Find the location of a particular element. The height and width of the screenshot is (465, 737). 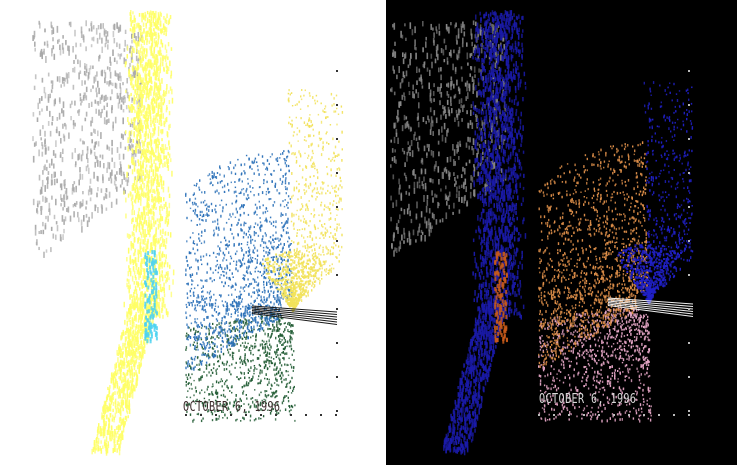

panel-divider is located at coordinates (384, 232).